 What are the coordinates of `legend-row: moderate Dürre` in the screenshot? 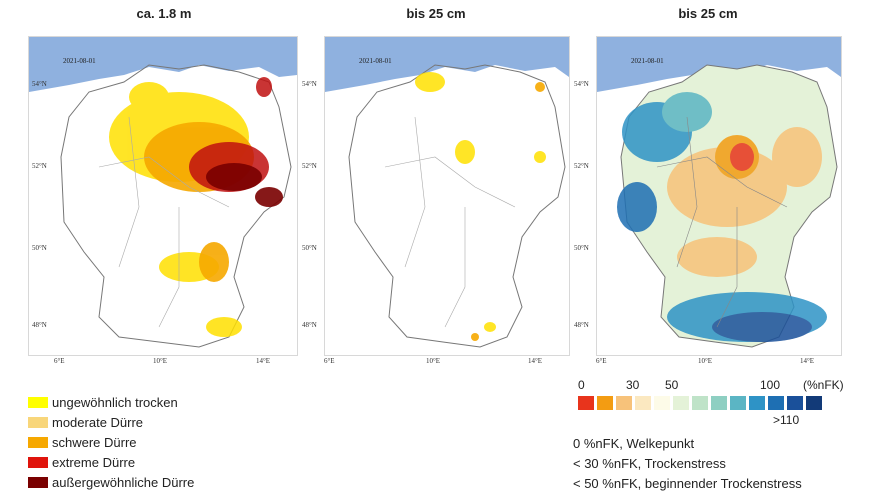 It's located at (111, 422).